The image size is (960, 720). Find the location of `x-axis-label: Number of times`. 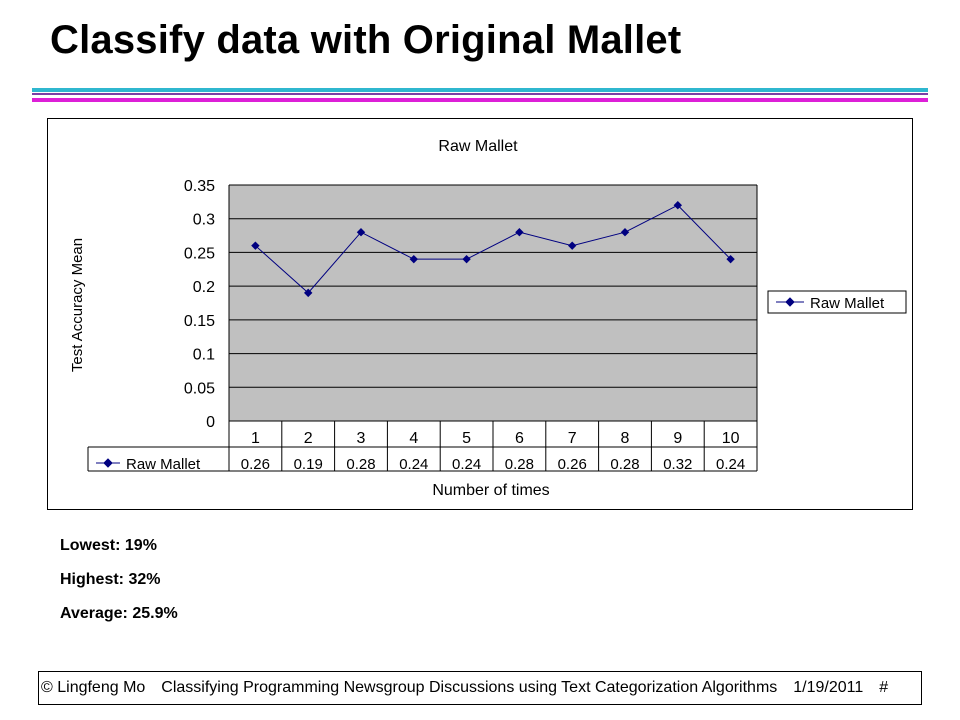

x-axis-label: Number of times is located at coordinates (490, 490).